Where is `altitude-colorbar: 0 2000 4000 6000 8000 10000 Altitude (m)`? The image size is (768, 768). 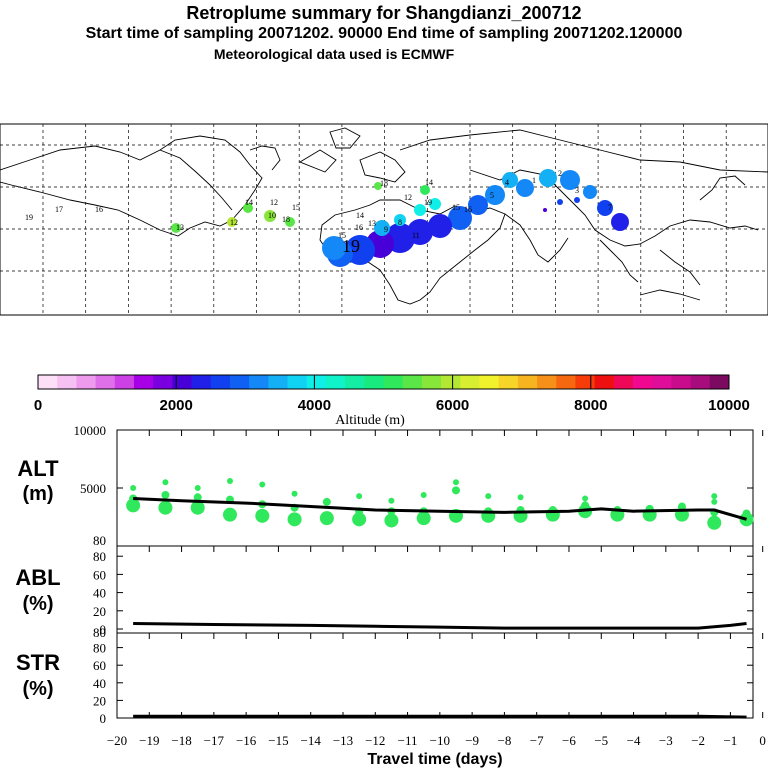
altitude-colorbar: 0 2000 4000 6000 8000 10000 Altitude (m) is located at coordinates (392, 401).